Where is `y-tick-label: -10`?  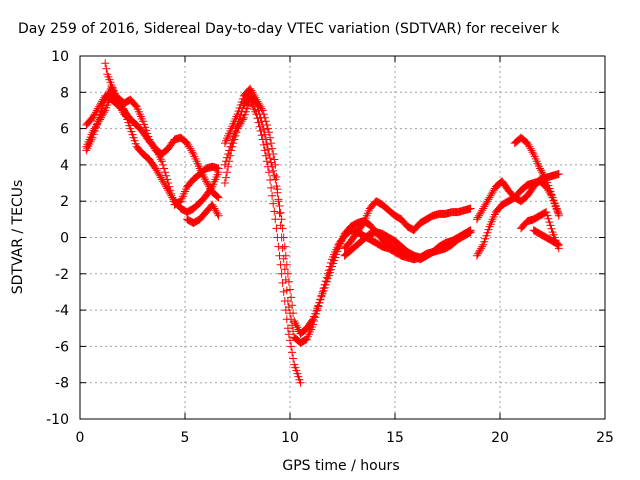 y-tick-label: -10 is located at coordinates (57, 420).